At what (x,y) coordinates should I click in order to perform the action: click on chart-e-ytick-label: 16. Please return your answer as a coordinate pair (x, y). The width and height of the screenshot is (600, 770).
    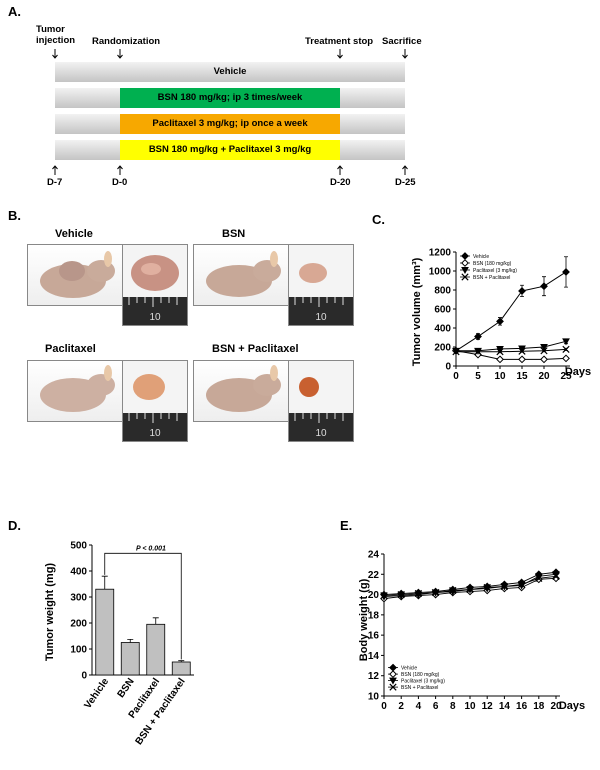
    Looking at the image, I should click on (374, 636).